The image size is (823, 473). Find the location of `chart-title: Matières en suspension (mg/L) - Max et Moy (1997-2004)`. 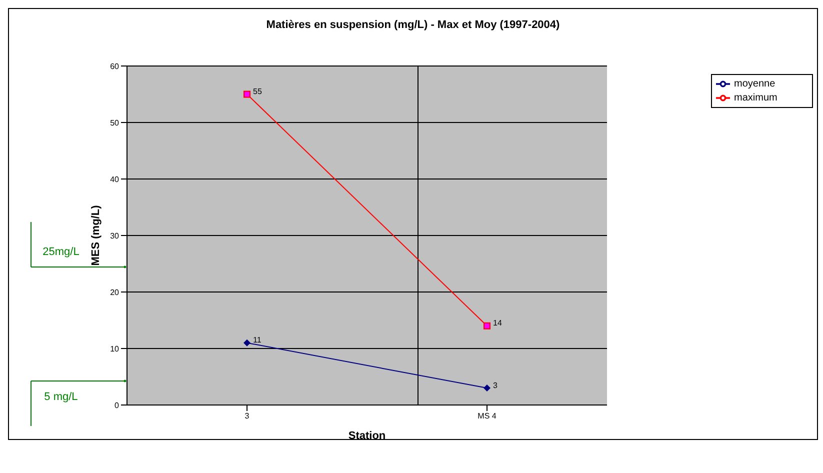

chart-title: Matières en suspension (mg/L) - Max et Moy (1997-2004) is located at coordinates (413, 25).